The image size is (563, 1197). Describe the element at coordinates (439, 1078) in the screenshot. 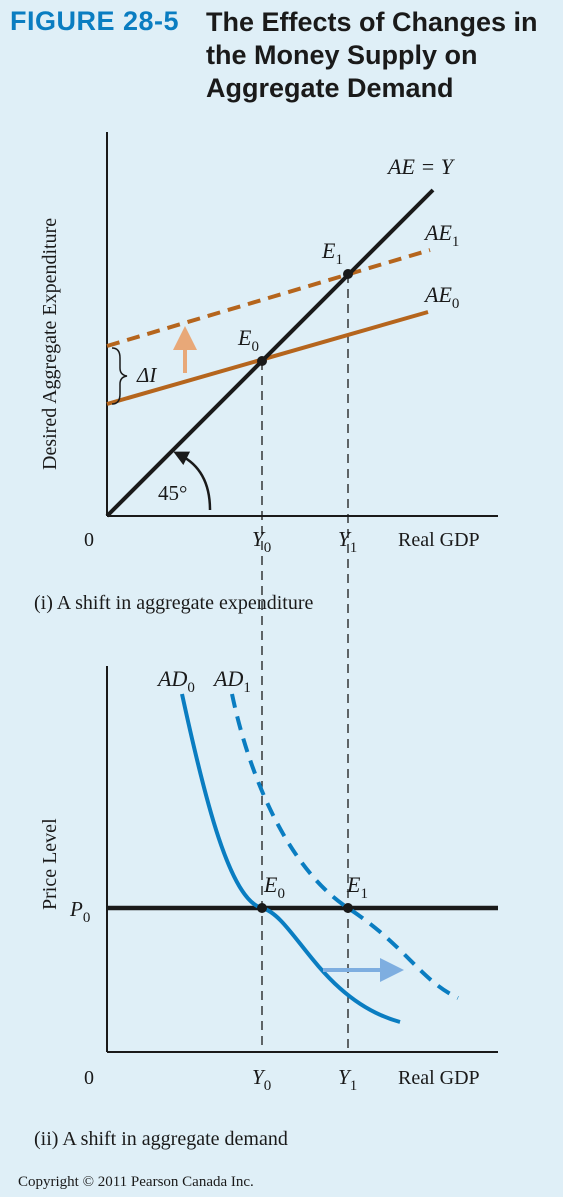

I see `bottom-x-axis-label: Real GDP` at that location.